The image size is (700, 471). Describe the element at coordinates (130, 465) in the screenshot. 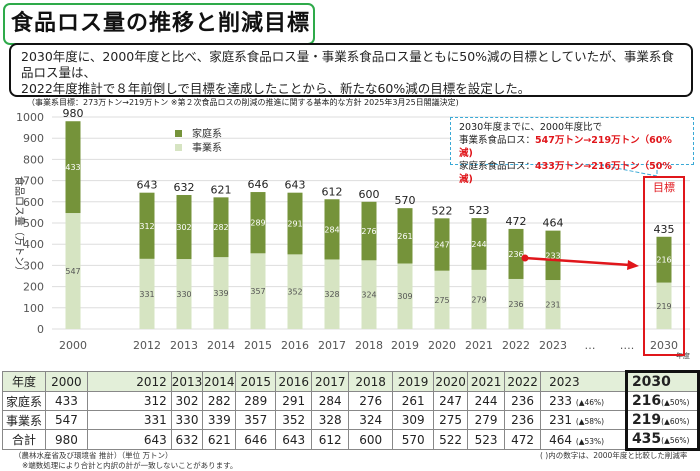

I see `footnote-rounding: ※端数処理により合計と内訳の計が一致しないことがあります。` at that location.